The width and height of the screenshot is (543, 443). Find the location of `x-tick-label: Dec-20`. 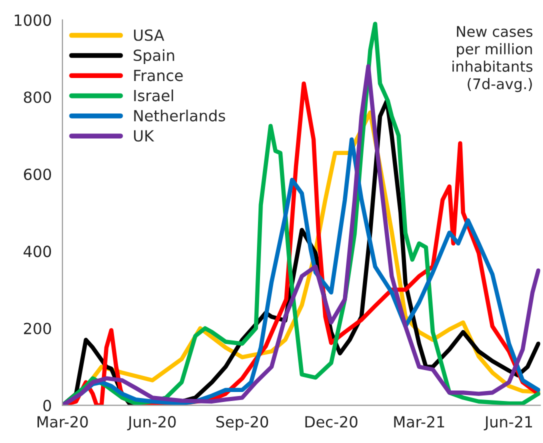

x-tick-label: Dec-20 is located at coordinates (331, 422).